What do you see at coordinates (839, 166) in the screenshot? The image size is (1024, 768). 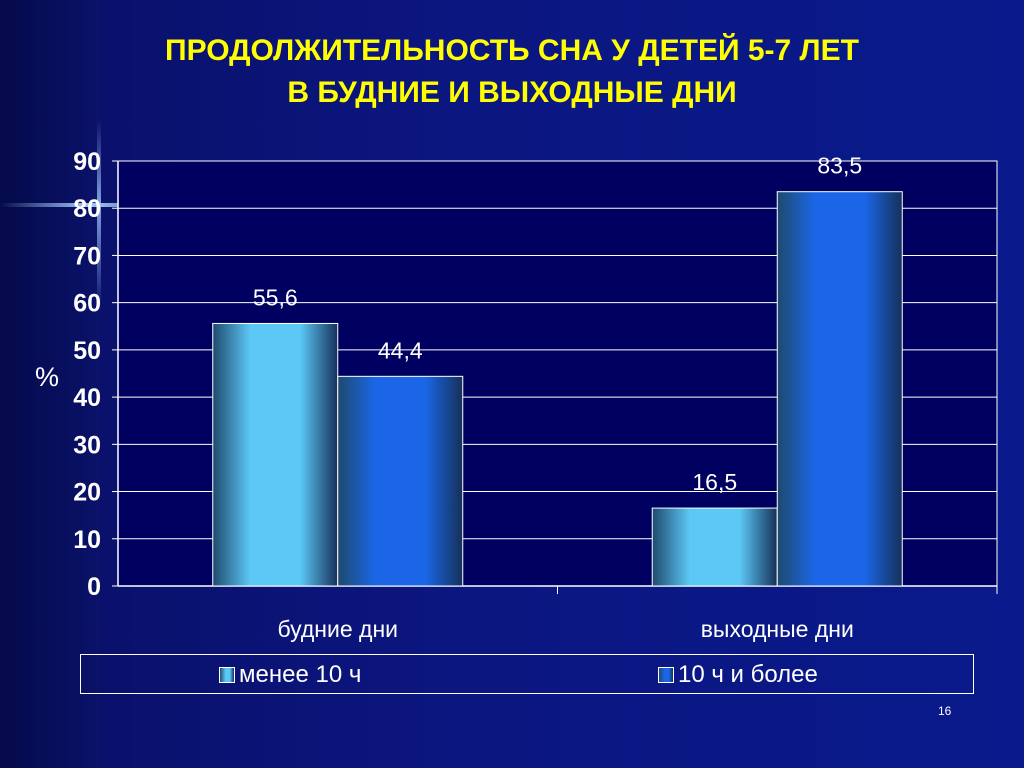 I see `data-label-2-2: 83,5` at bounding box center [839, 166].